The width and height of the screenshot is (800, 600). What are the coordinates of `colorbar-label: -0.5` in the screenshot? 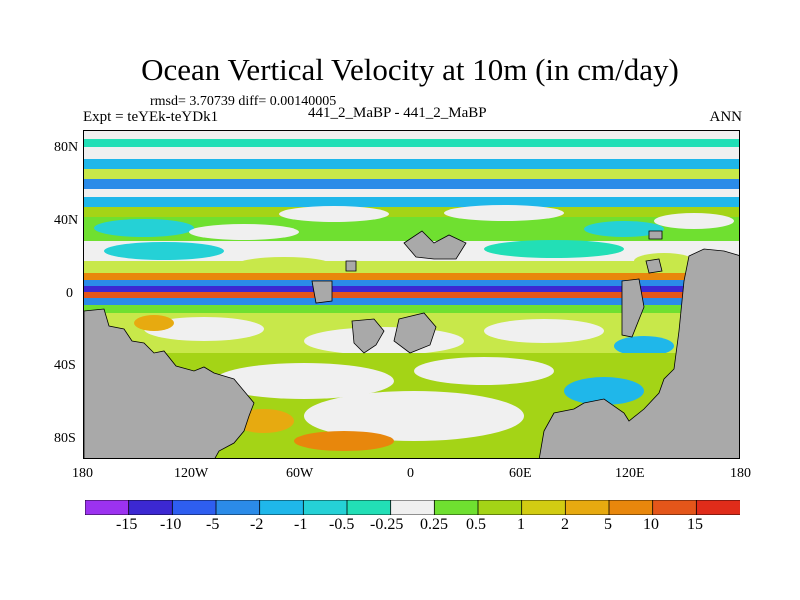 It's located at (342, 524).